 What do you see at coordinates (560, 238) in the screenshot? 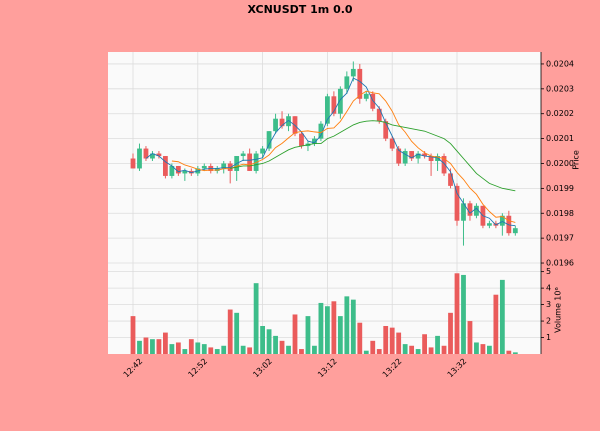
I see `y-tick-label: 0.0197` at bounding box center [560, 238].